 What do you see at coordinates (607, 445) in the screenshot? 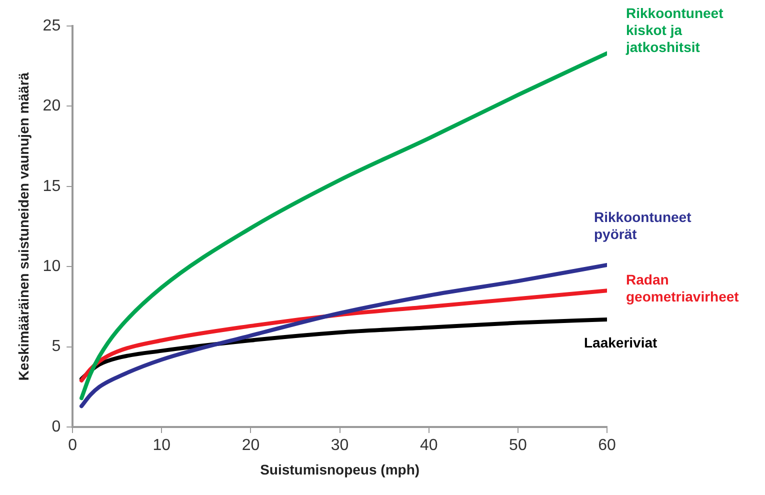
I see `x-tick-label: 60` at bounding box center [607, 445].